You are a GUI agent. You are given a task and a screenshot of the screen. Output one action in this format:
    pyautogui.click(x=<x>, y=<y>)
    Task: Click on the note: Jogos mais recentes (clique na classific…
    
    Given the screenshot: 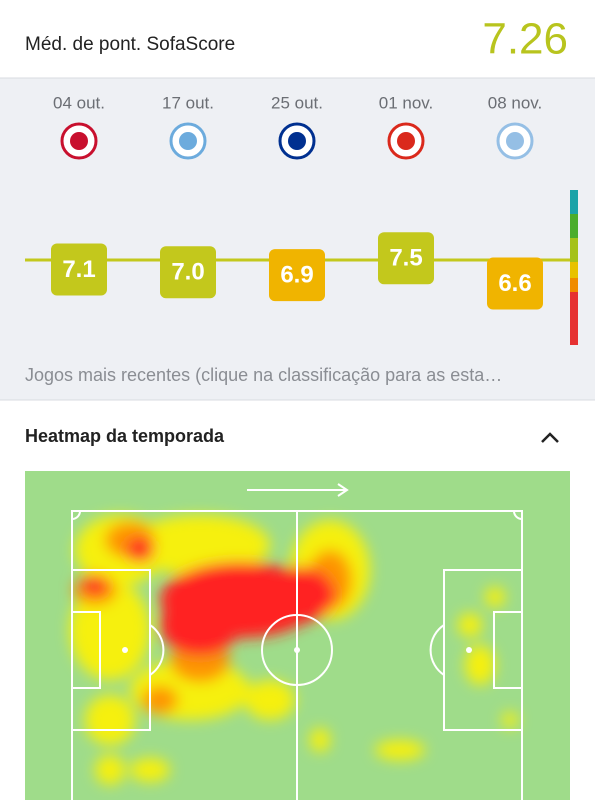 What is the action you would take?
    pyautogui.click(x=263, y=375)
    